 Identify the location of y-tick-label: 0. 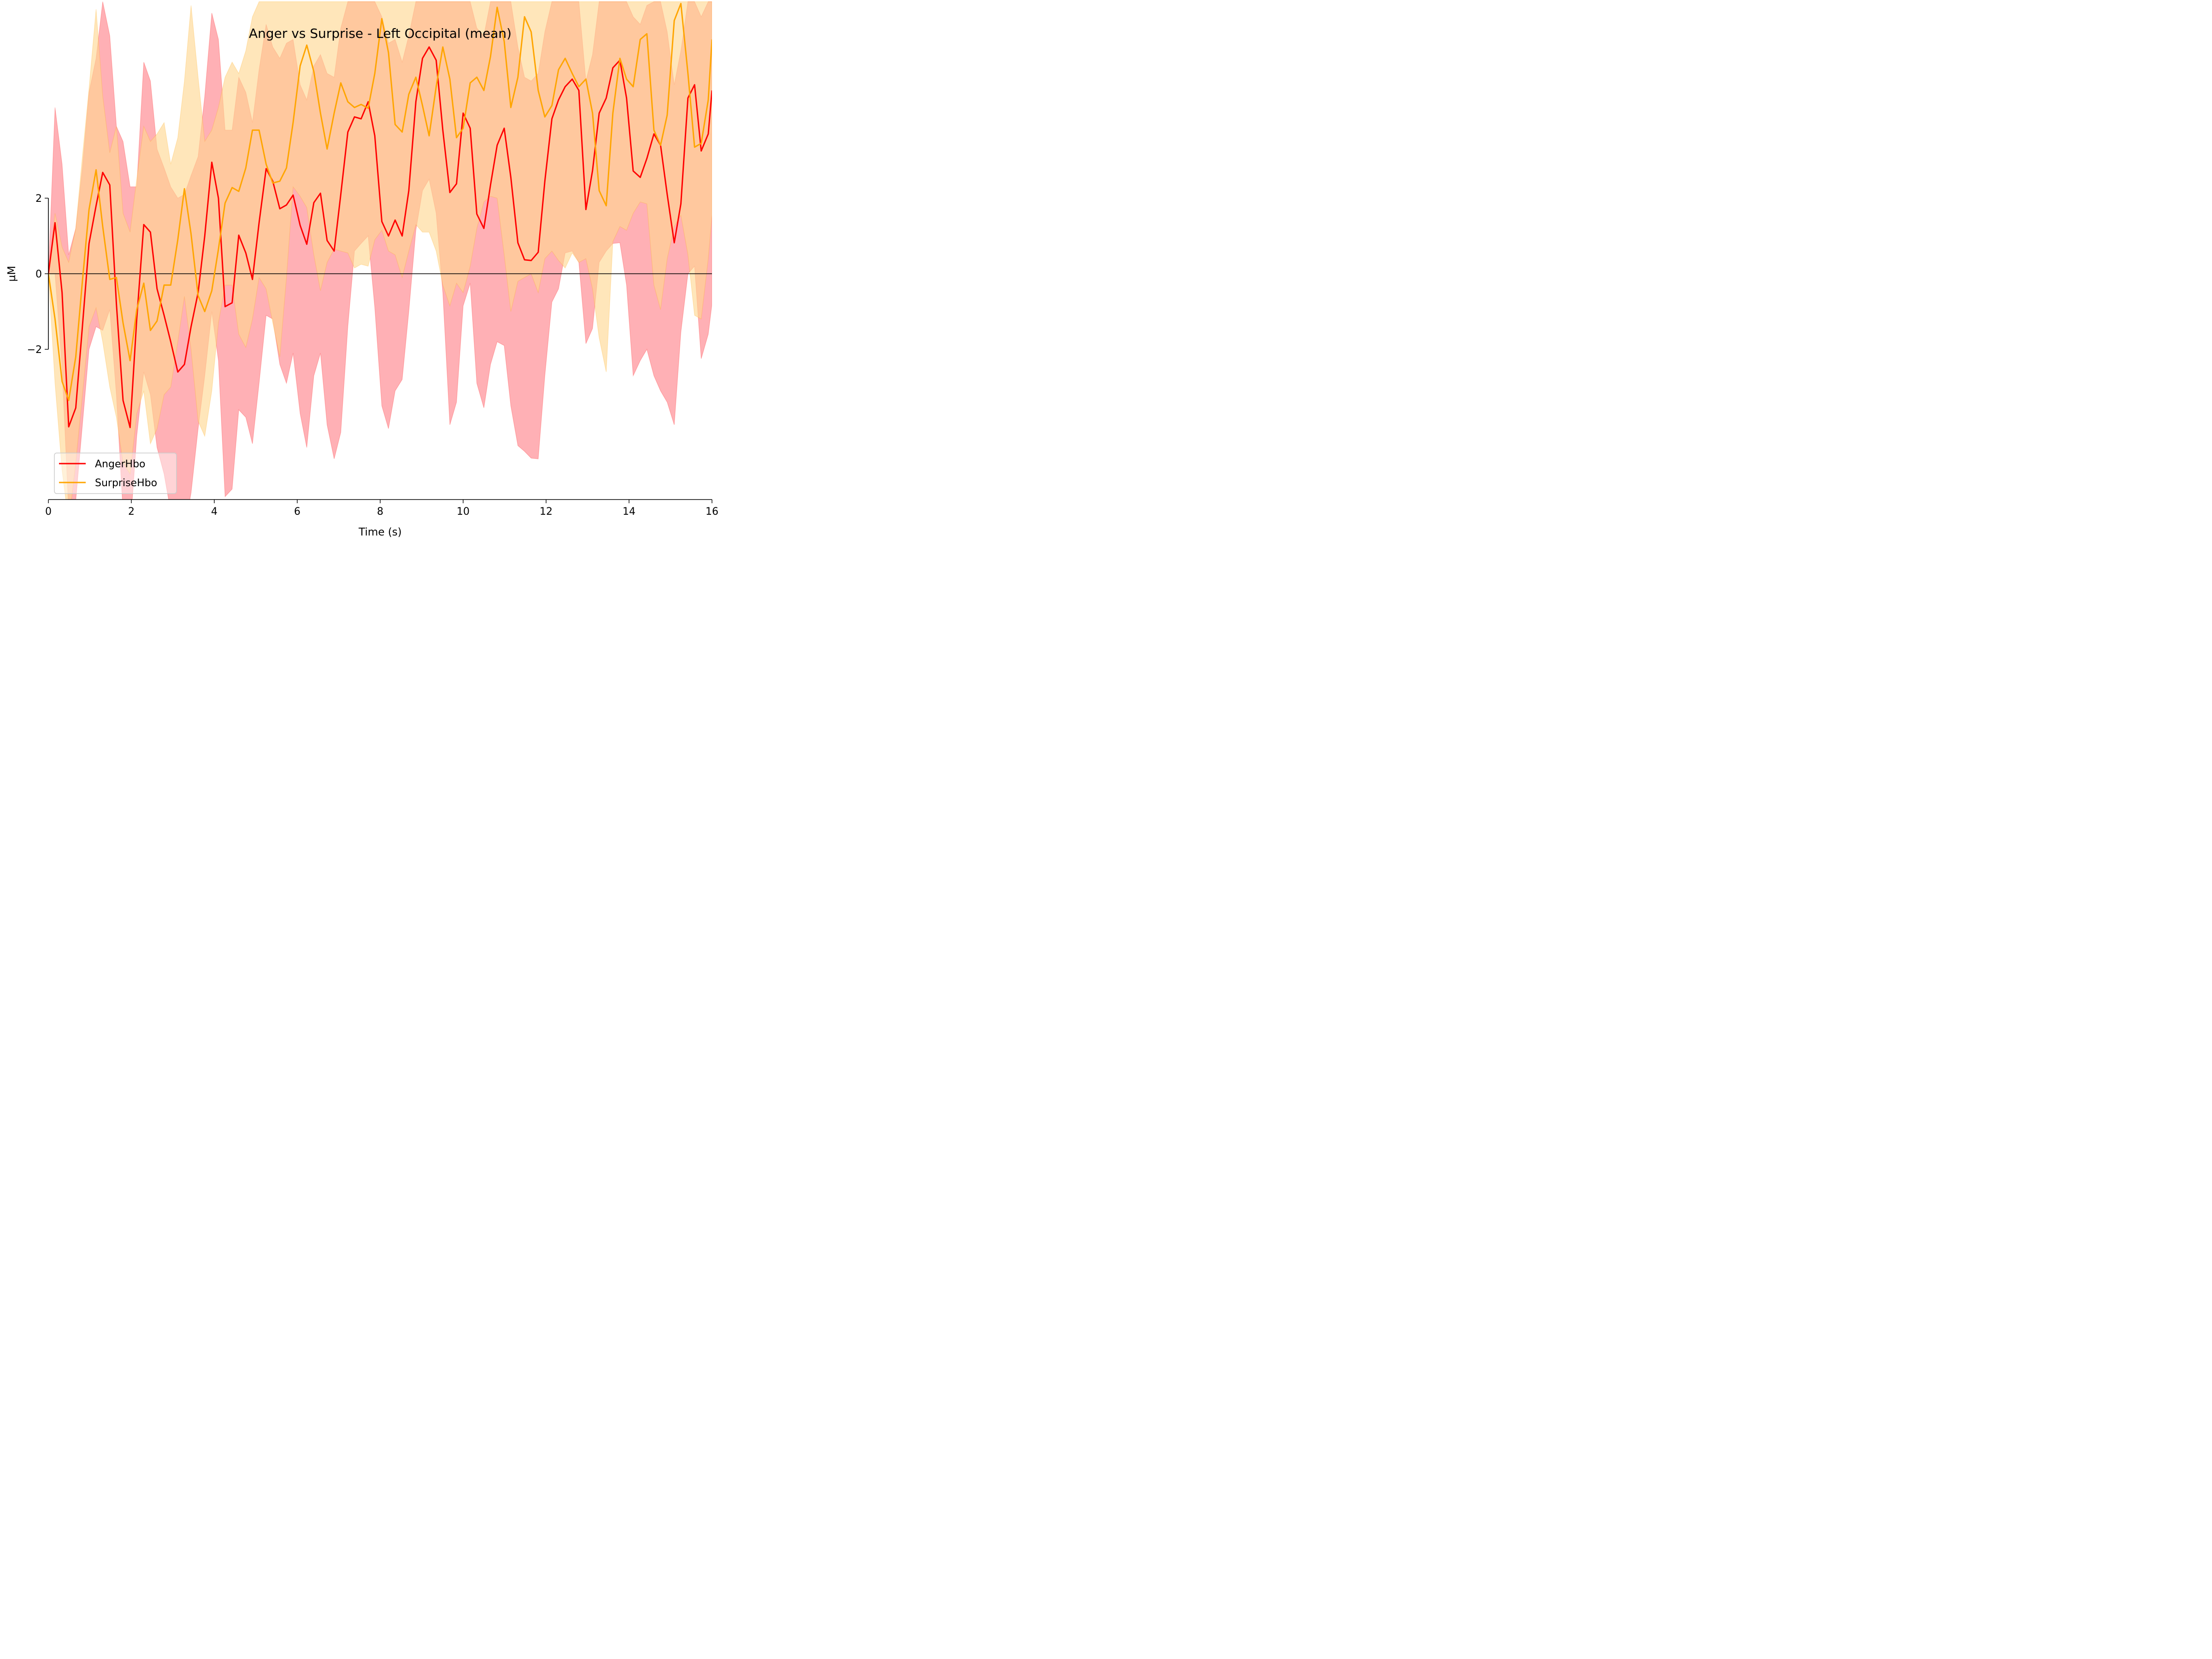
(38, 274).